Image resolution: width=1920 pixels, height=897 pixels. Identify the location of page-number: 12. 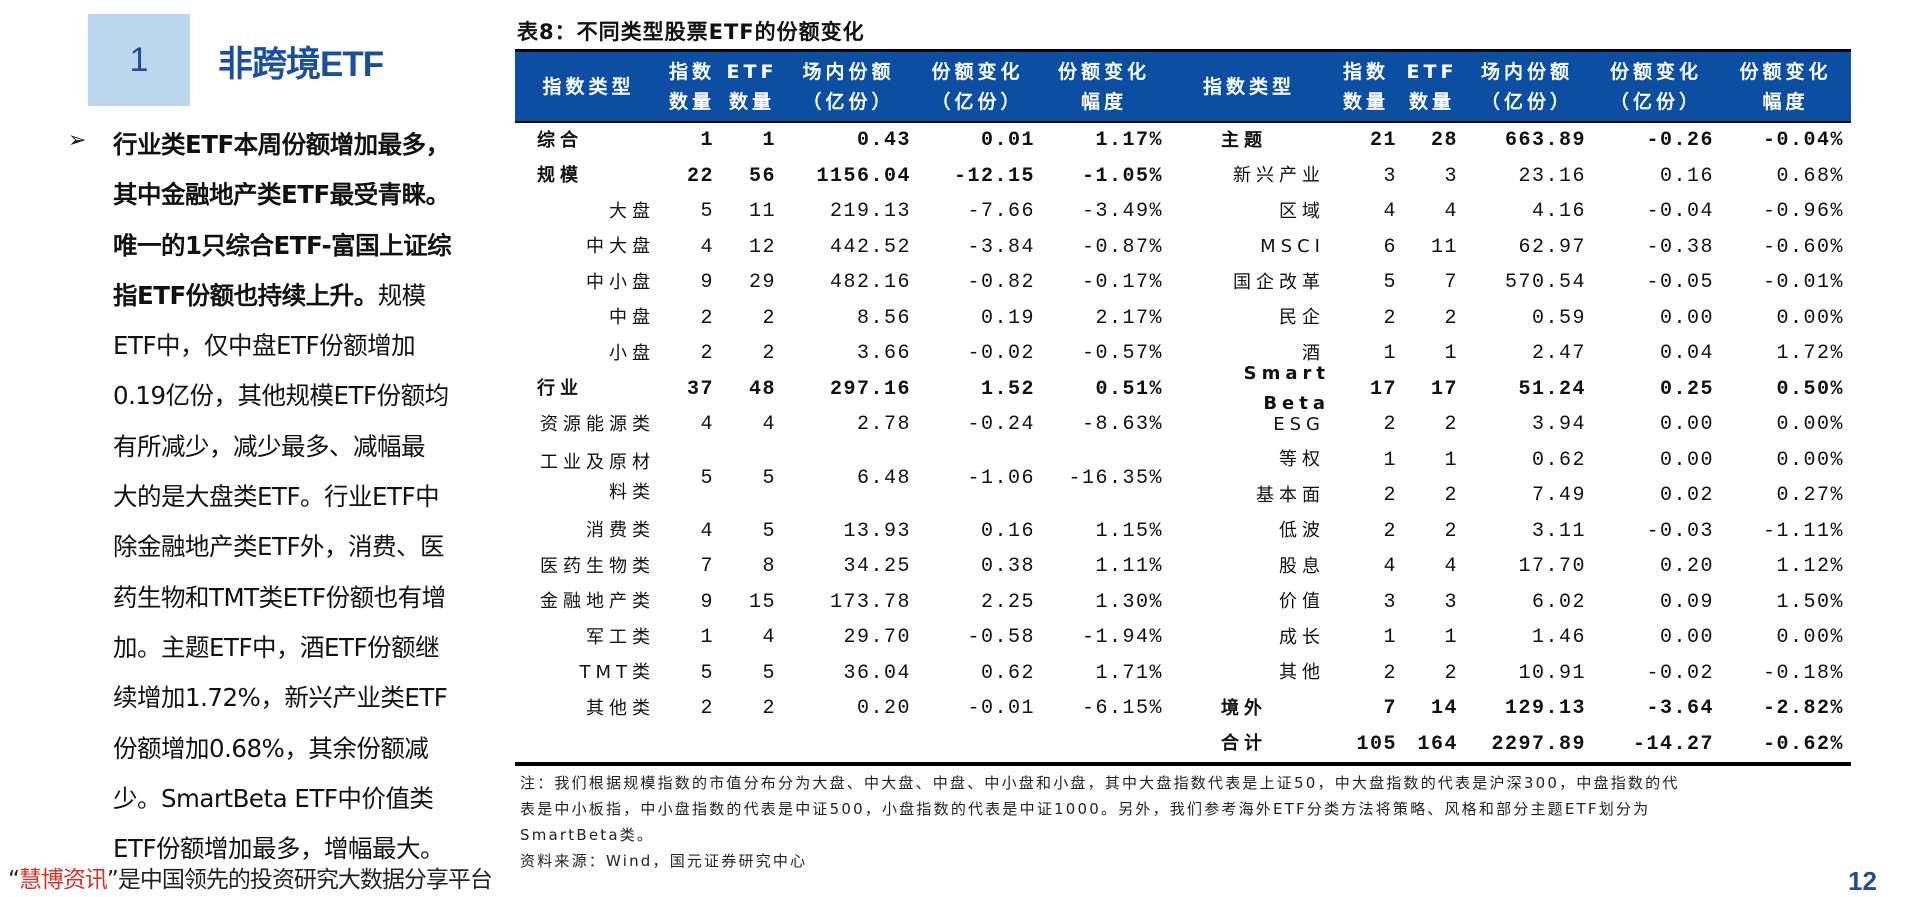
(1862, 881).